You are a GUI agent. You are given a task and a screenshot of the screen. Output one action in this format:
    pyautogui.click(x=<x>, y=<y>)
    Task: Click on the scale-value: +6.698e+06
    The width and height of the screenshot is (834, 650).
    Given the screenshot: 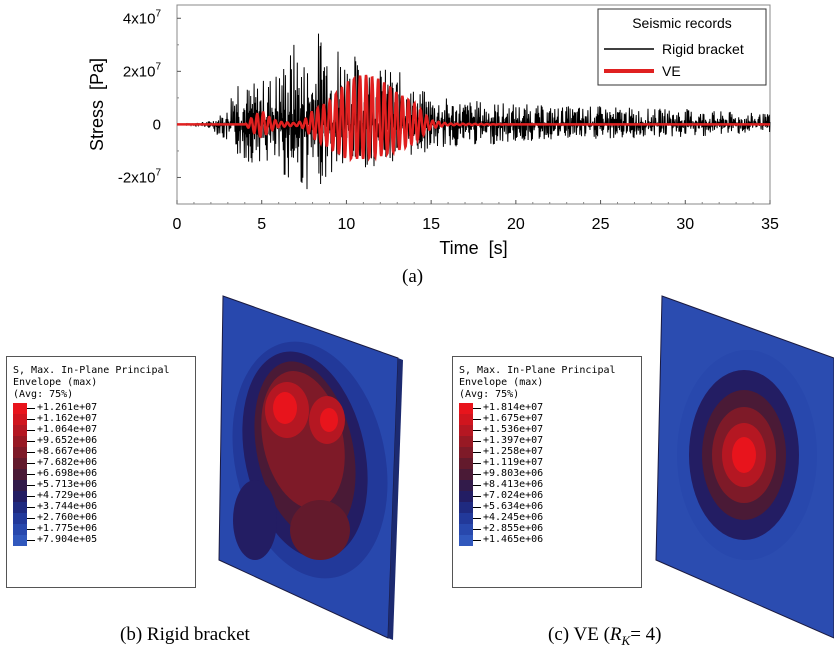 What is the action you would take?
    pyautogui.click(x=67, y=473)
    